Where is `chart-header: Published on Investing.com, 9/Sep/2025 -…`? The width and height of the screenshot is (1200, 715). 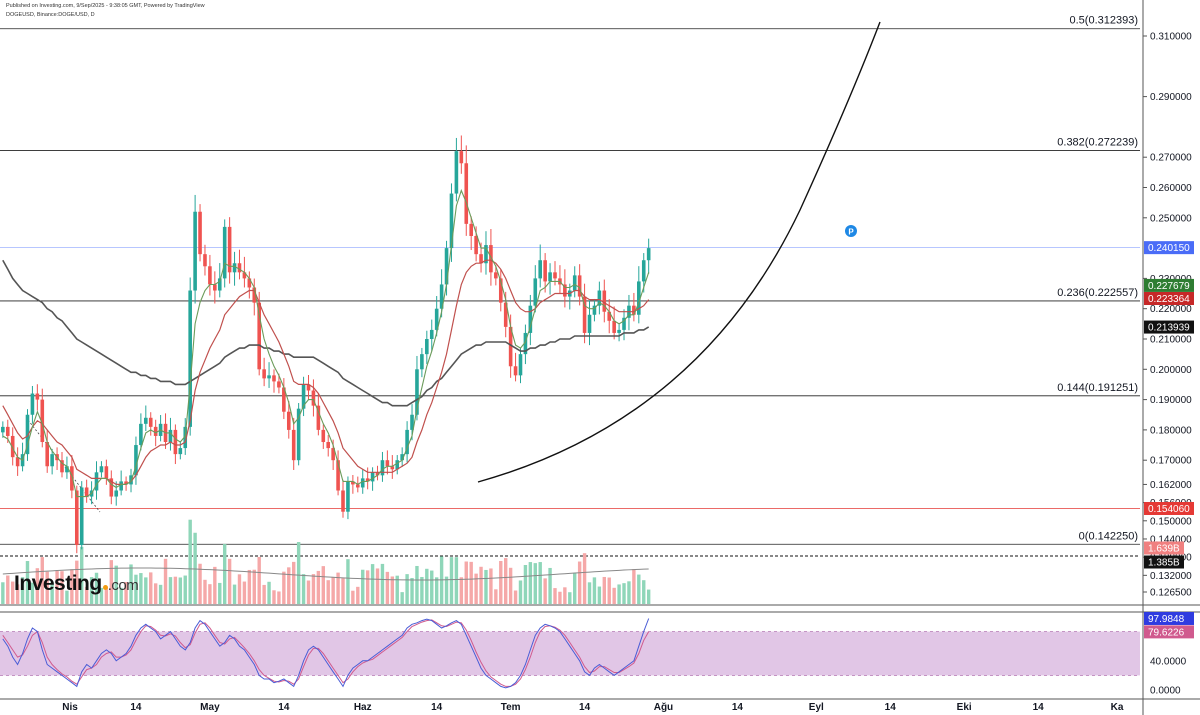 chart-header: Published on Investing.com, 9/Sep/2025 -… is located at coordinates (105, 11).